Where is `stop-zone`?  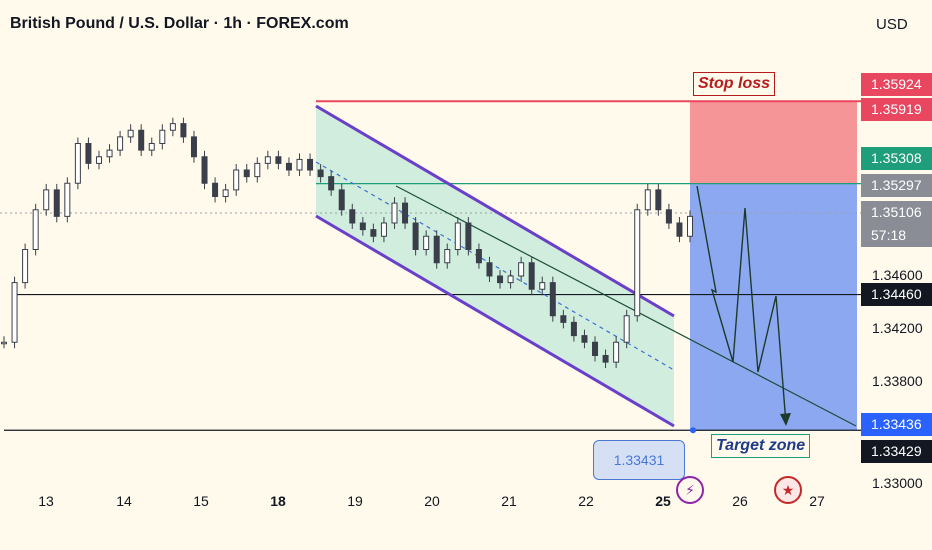 stop-zone is located at coordinates (773, 142).